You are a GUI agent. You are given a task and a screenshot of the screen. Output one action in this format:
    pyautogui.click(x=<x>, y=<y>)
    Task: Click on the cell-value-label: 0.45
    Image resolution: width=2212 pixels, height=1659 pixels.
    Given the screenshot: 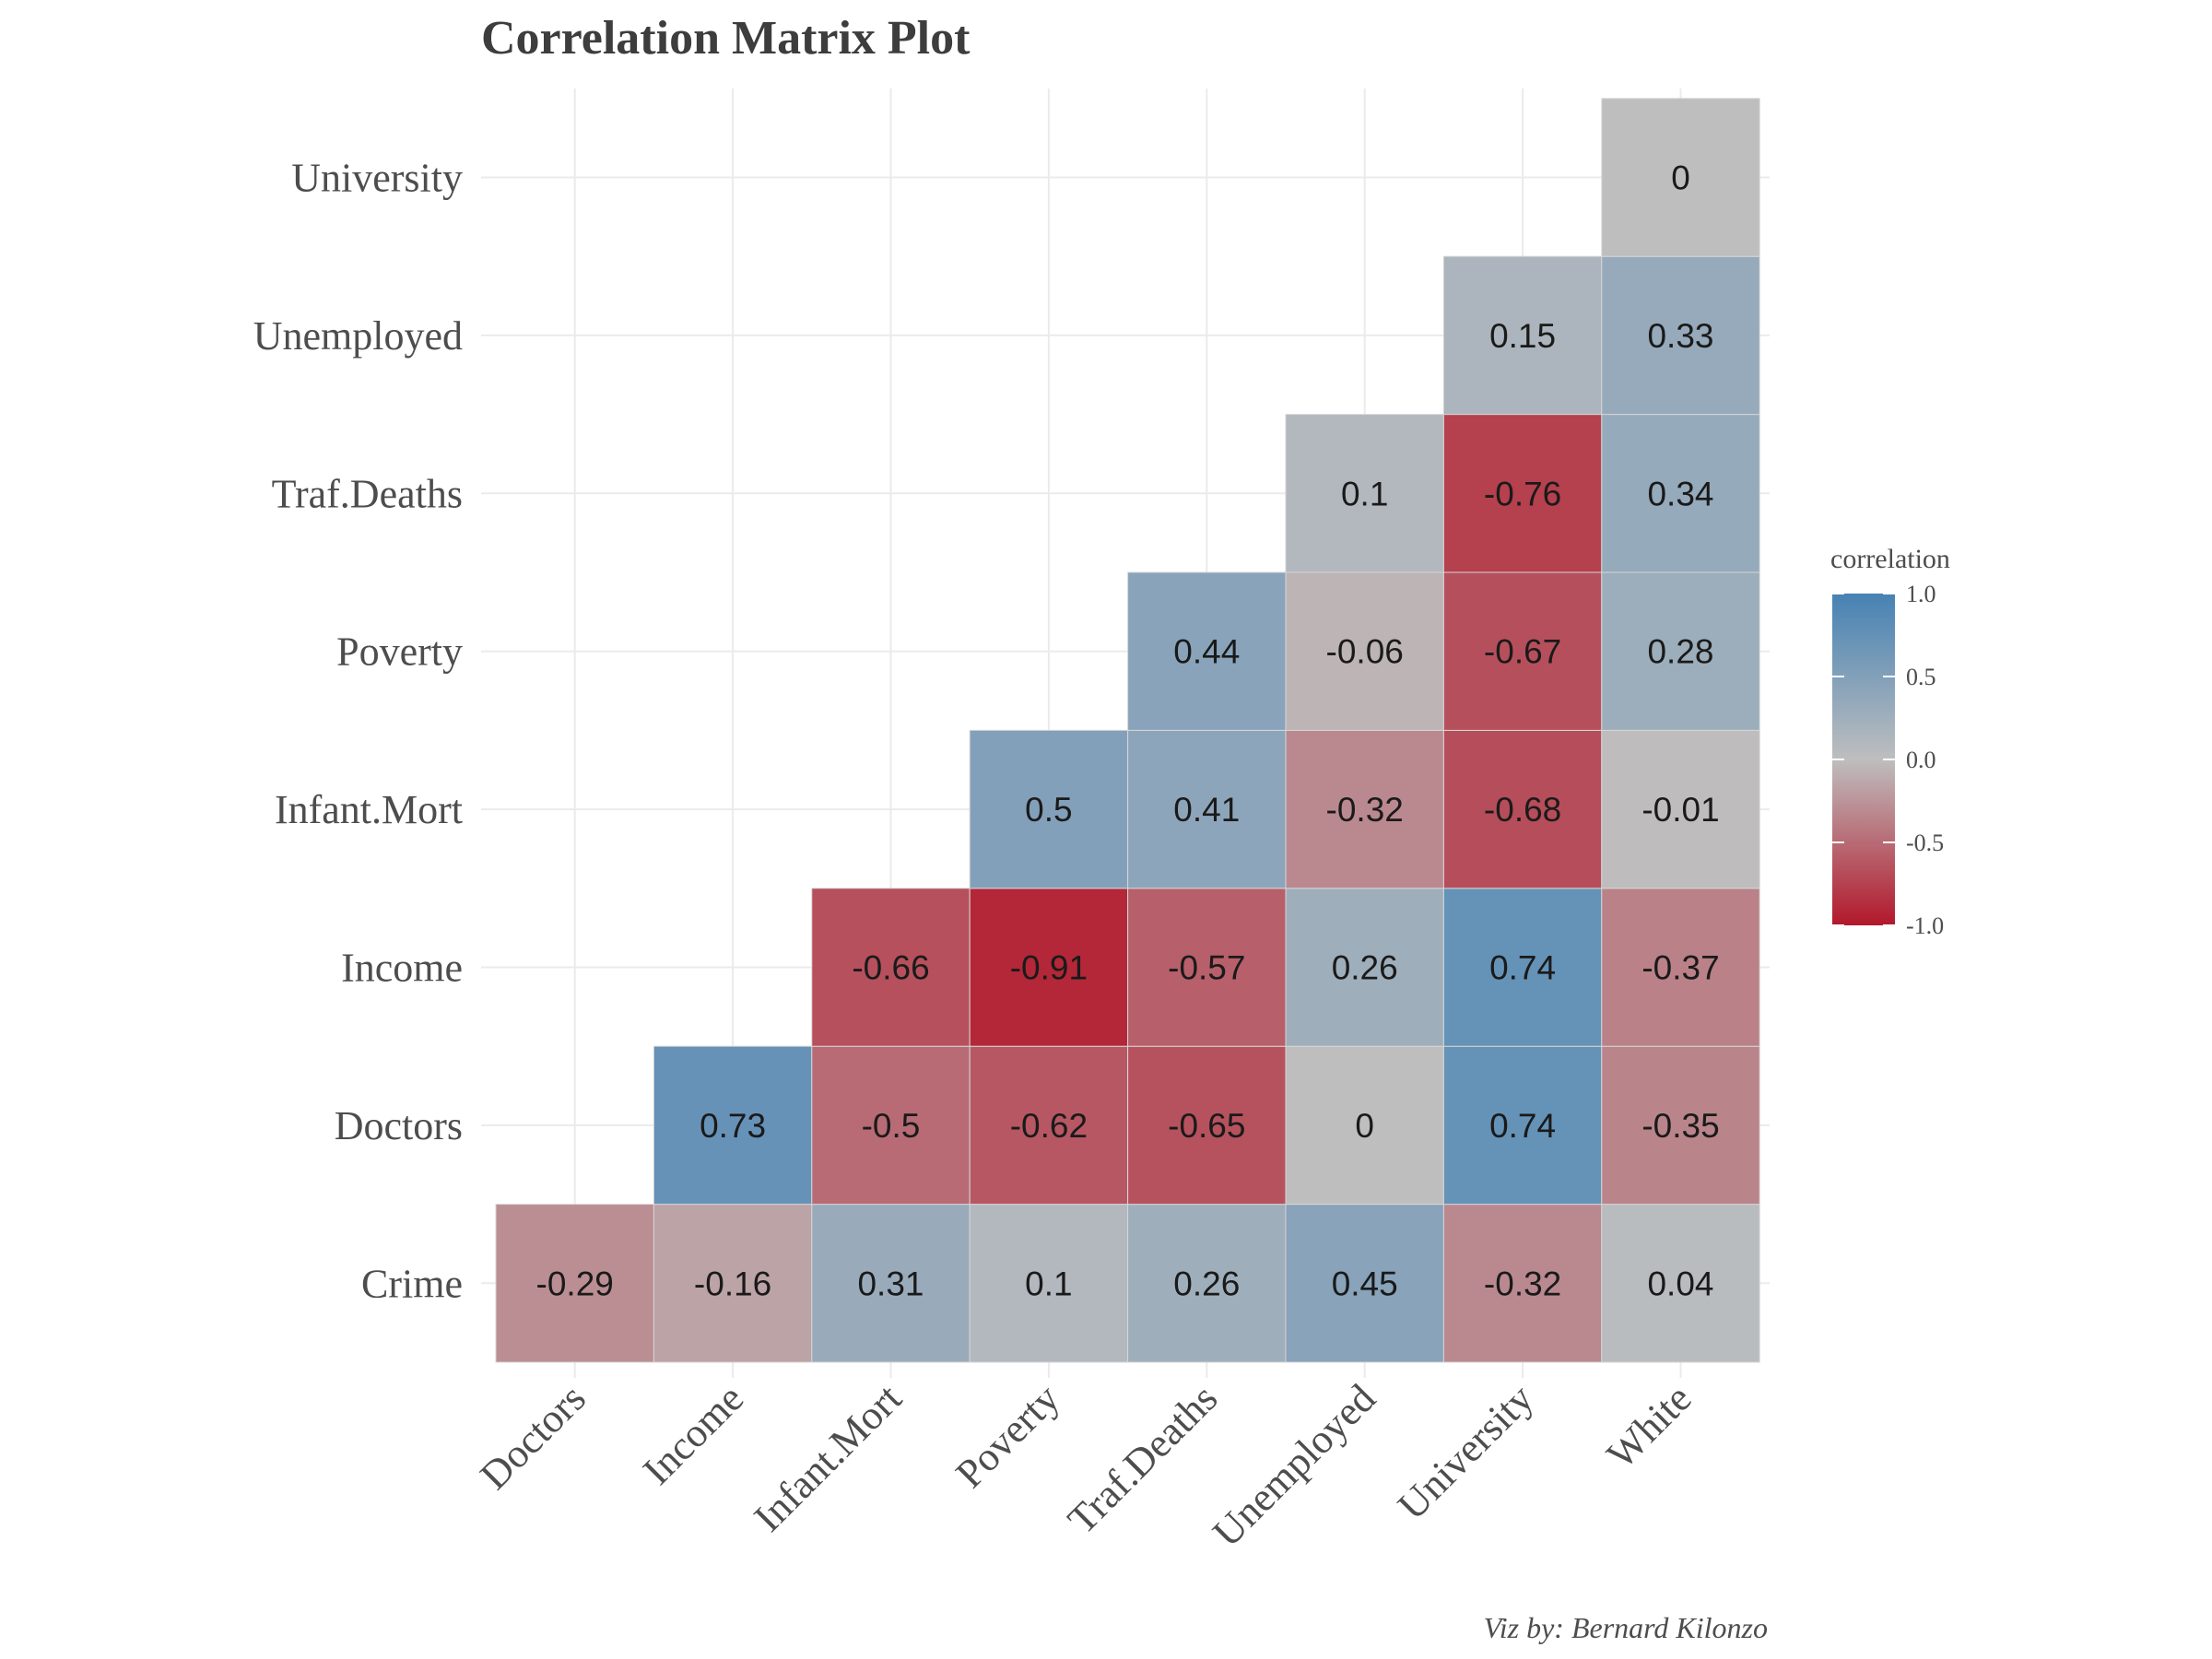 What is the action you would take?
    pyautogui.click(x=1365, y=1283)
    